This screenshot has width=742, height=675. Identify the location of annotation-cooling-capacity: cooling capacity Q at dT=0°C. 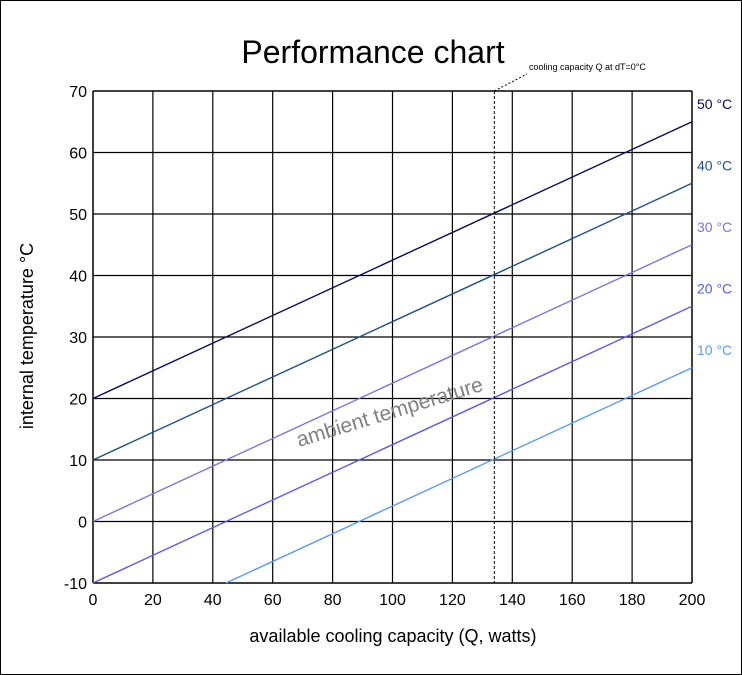
(587, 67).